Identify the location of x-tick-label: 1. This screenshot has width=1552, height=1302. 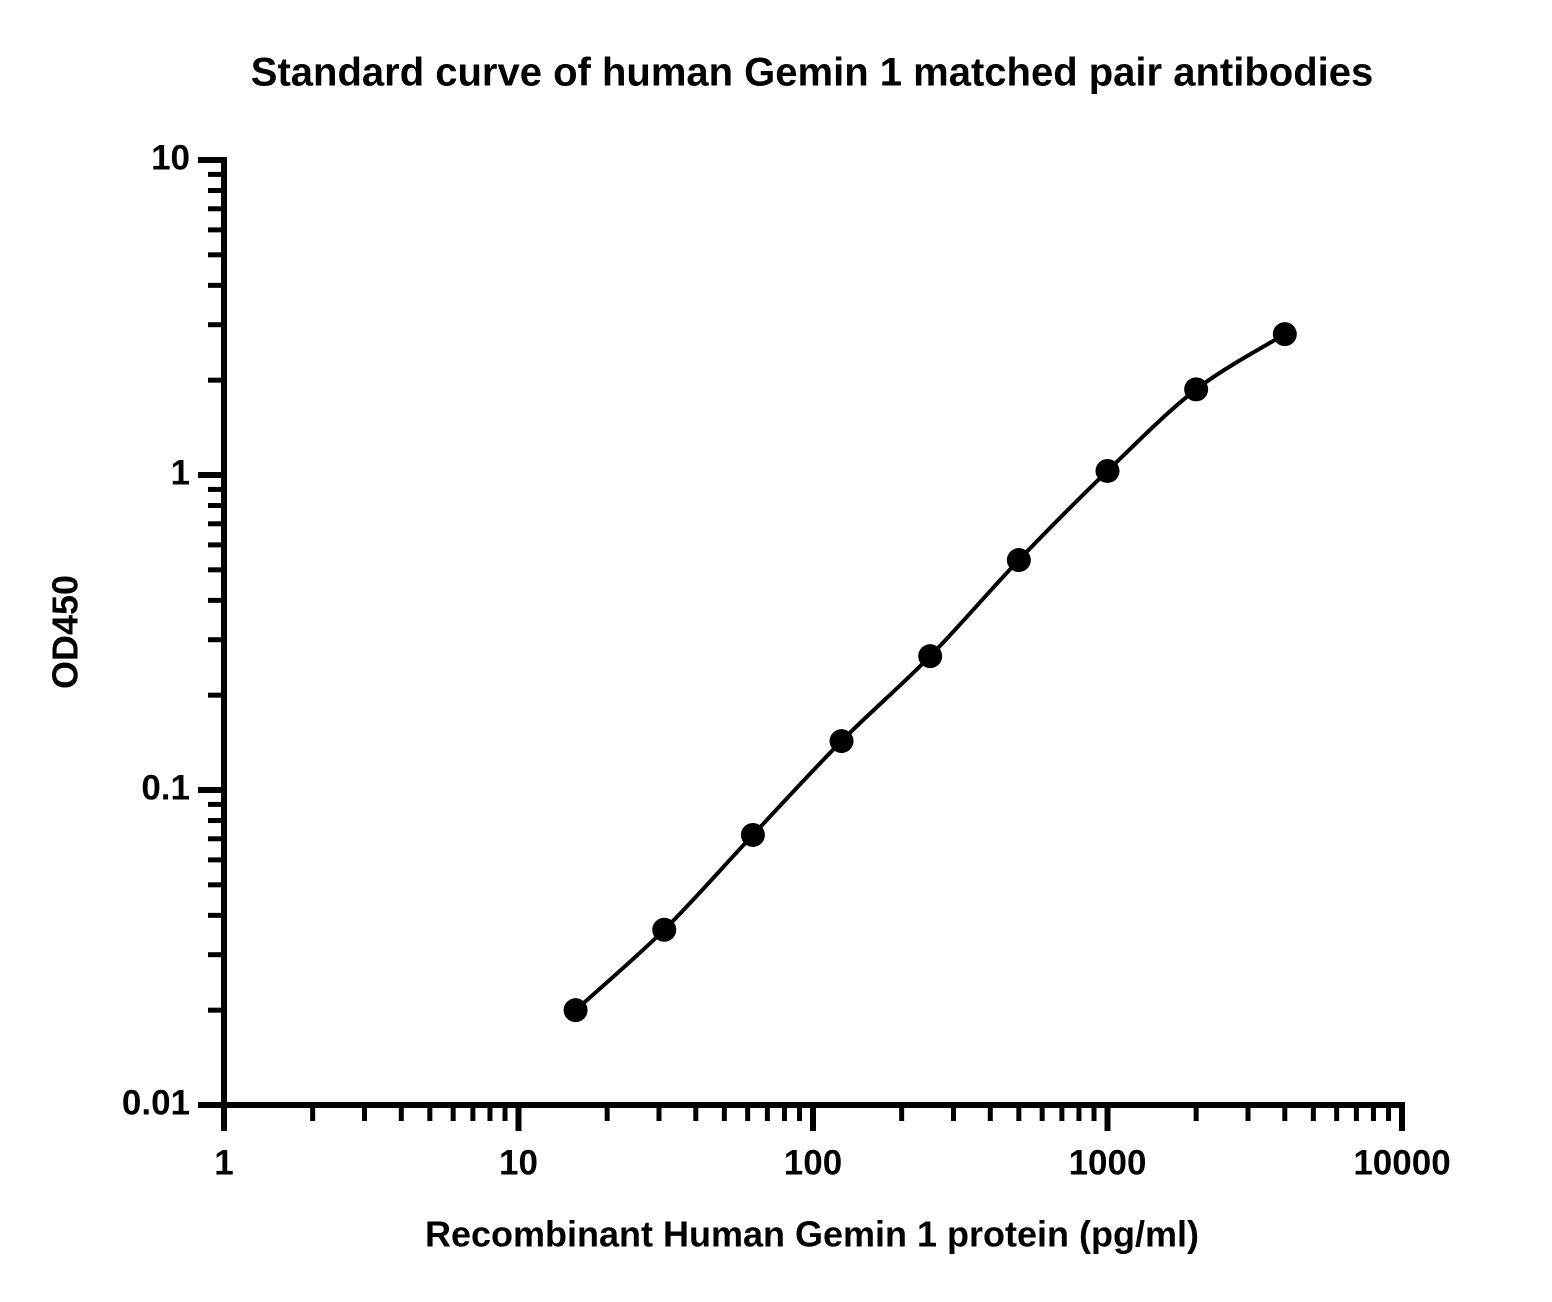
(223, 1162).